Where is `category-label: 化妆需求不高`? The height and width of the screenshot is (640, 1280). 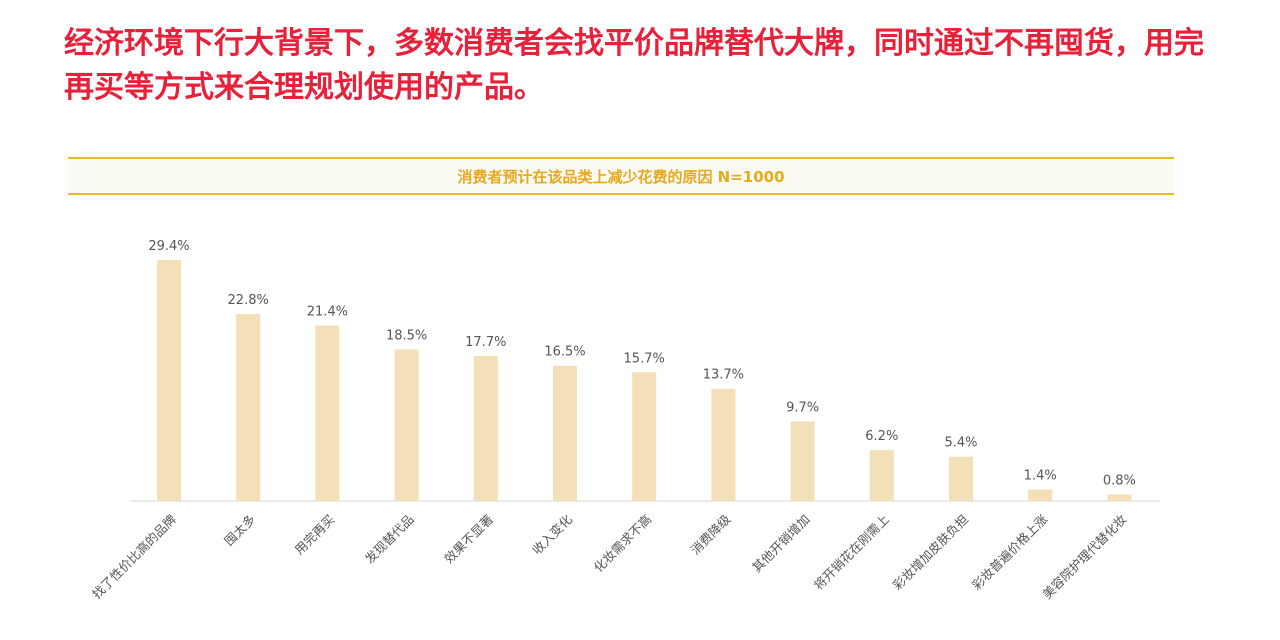 category-label: 化妆需求不高 is located at coordinates (623, 544).